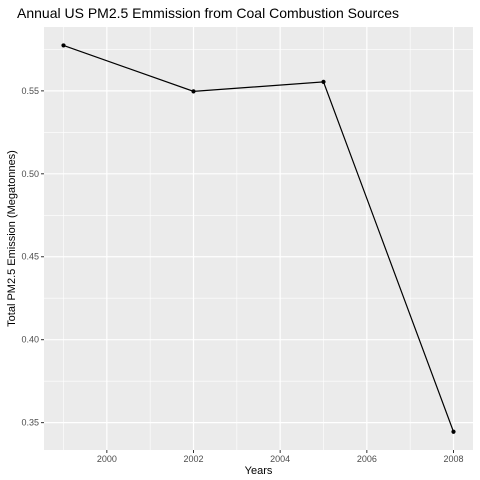  I want to click on y-axis-title: Total PM2.5 Emission (Megatonnes), so click(12, 238).